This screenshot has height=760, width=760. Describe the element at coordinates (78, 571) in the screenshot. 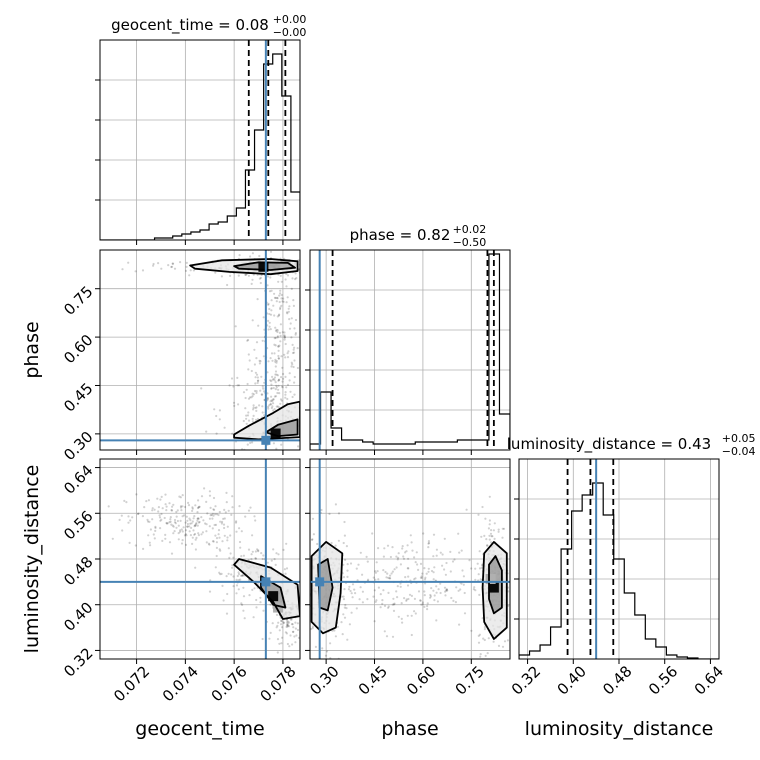

I see `ytick-label-luminosity_distance-2: 0.48` at that location.